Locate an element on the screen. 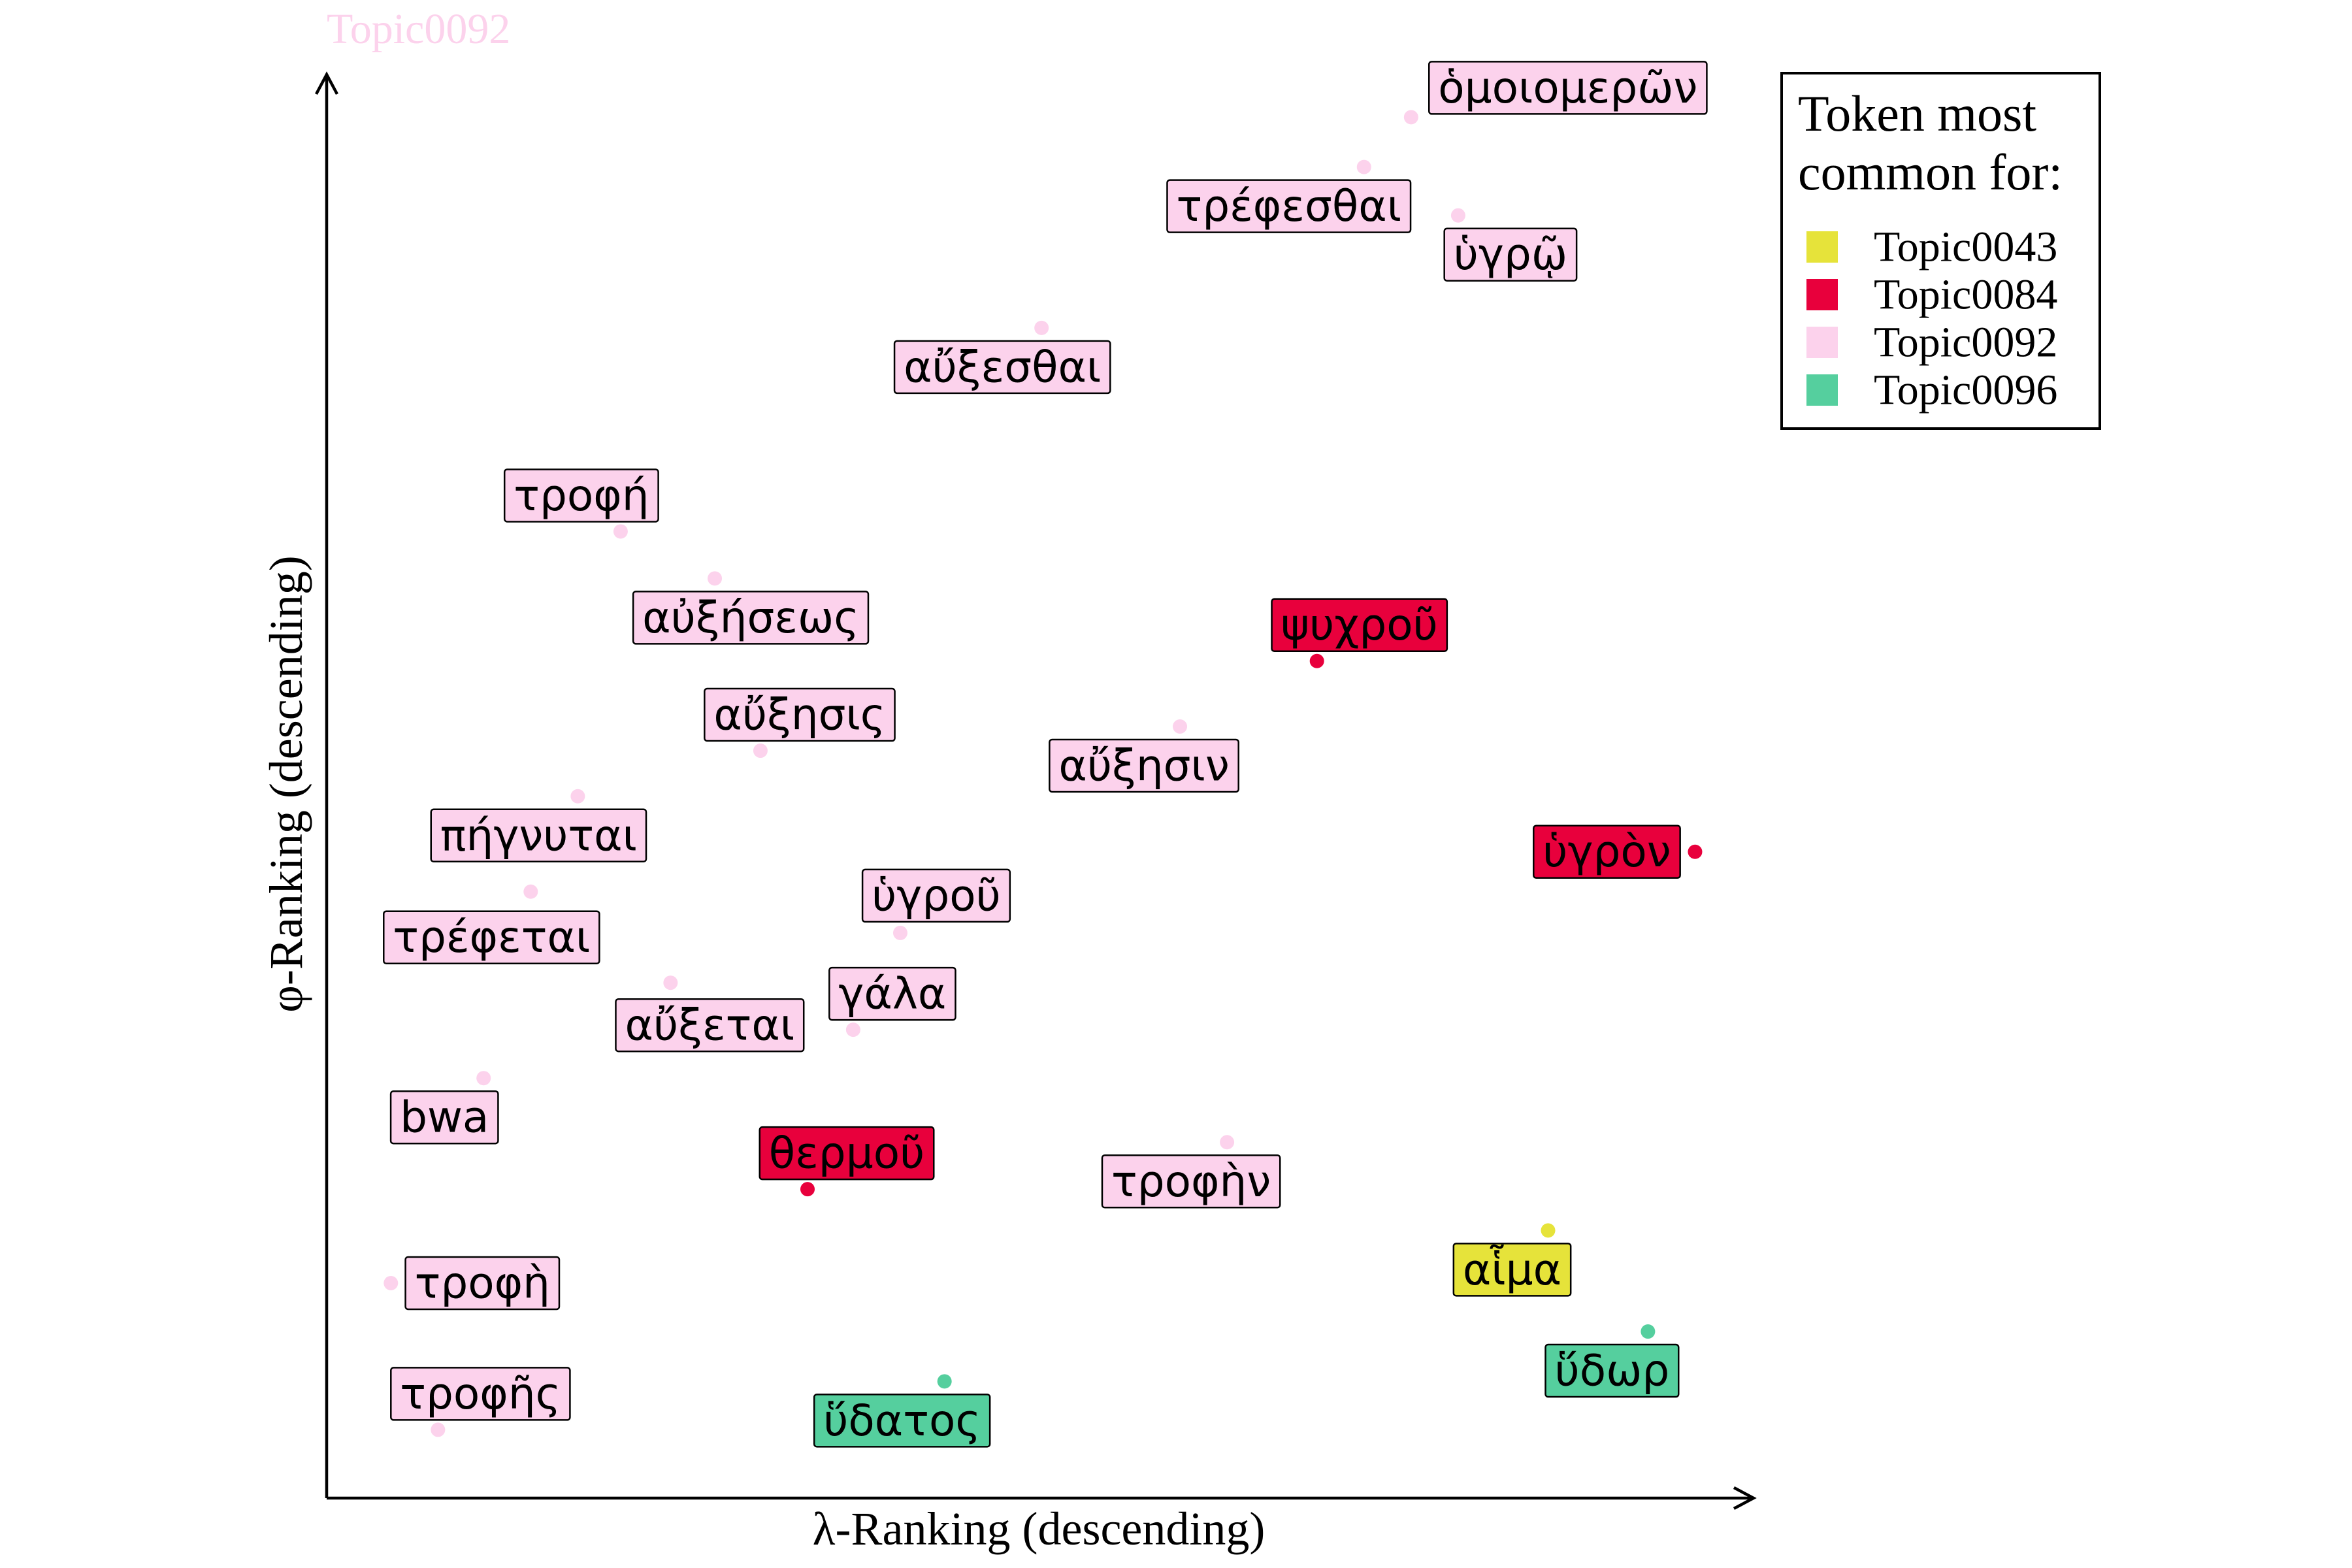 The image size is (2352, 1568). token-label: ὁμοιομερῶν is located at coordinates (1568, 88).